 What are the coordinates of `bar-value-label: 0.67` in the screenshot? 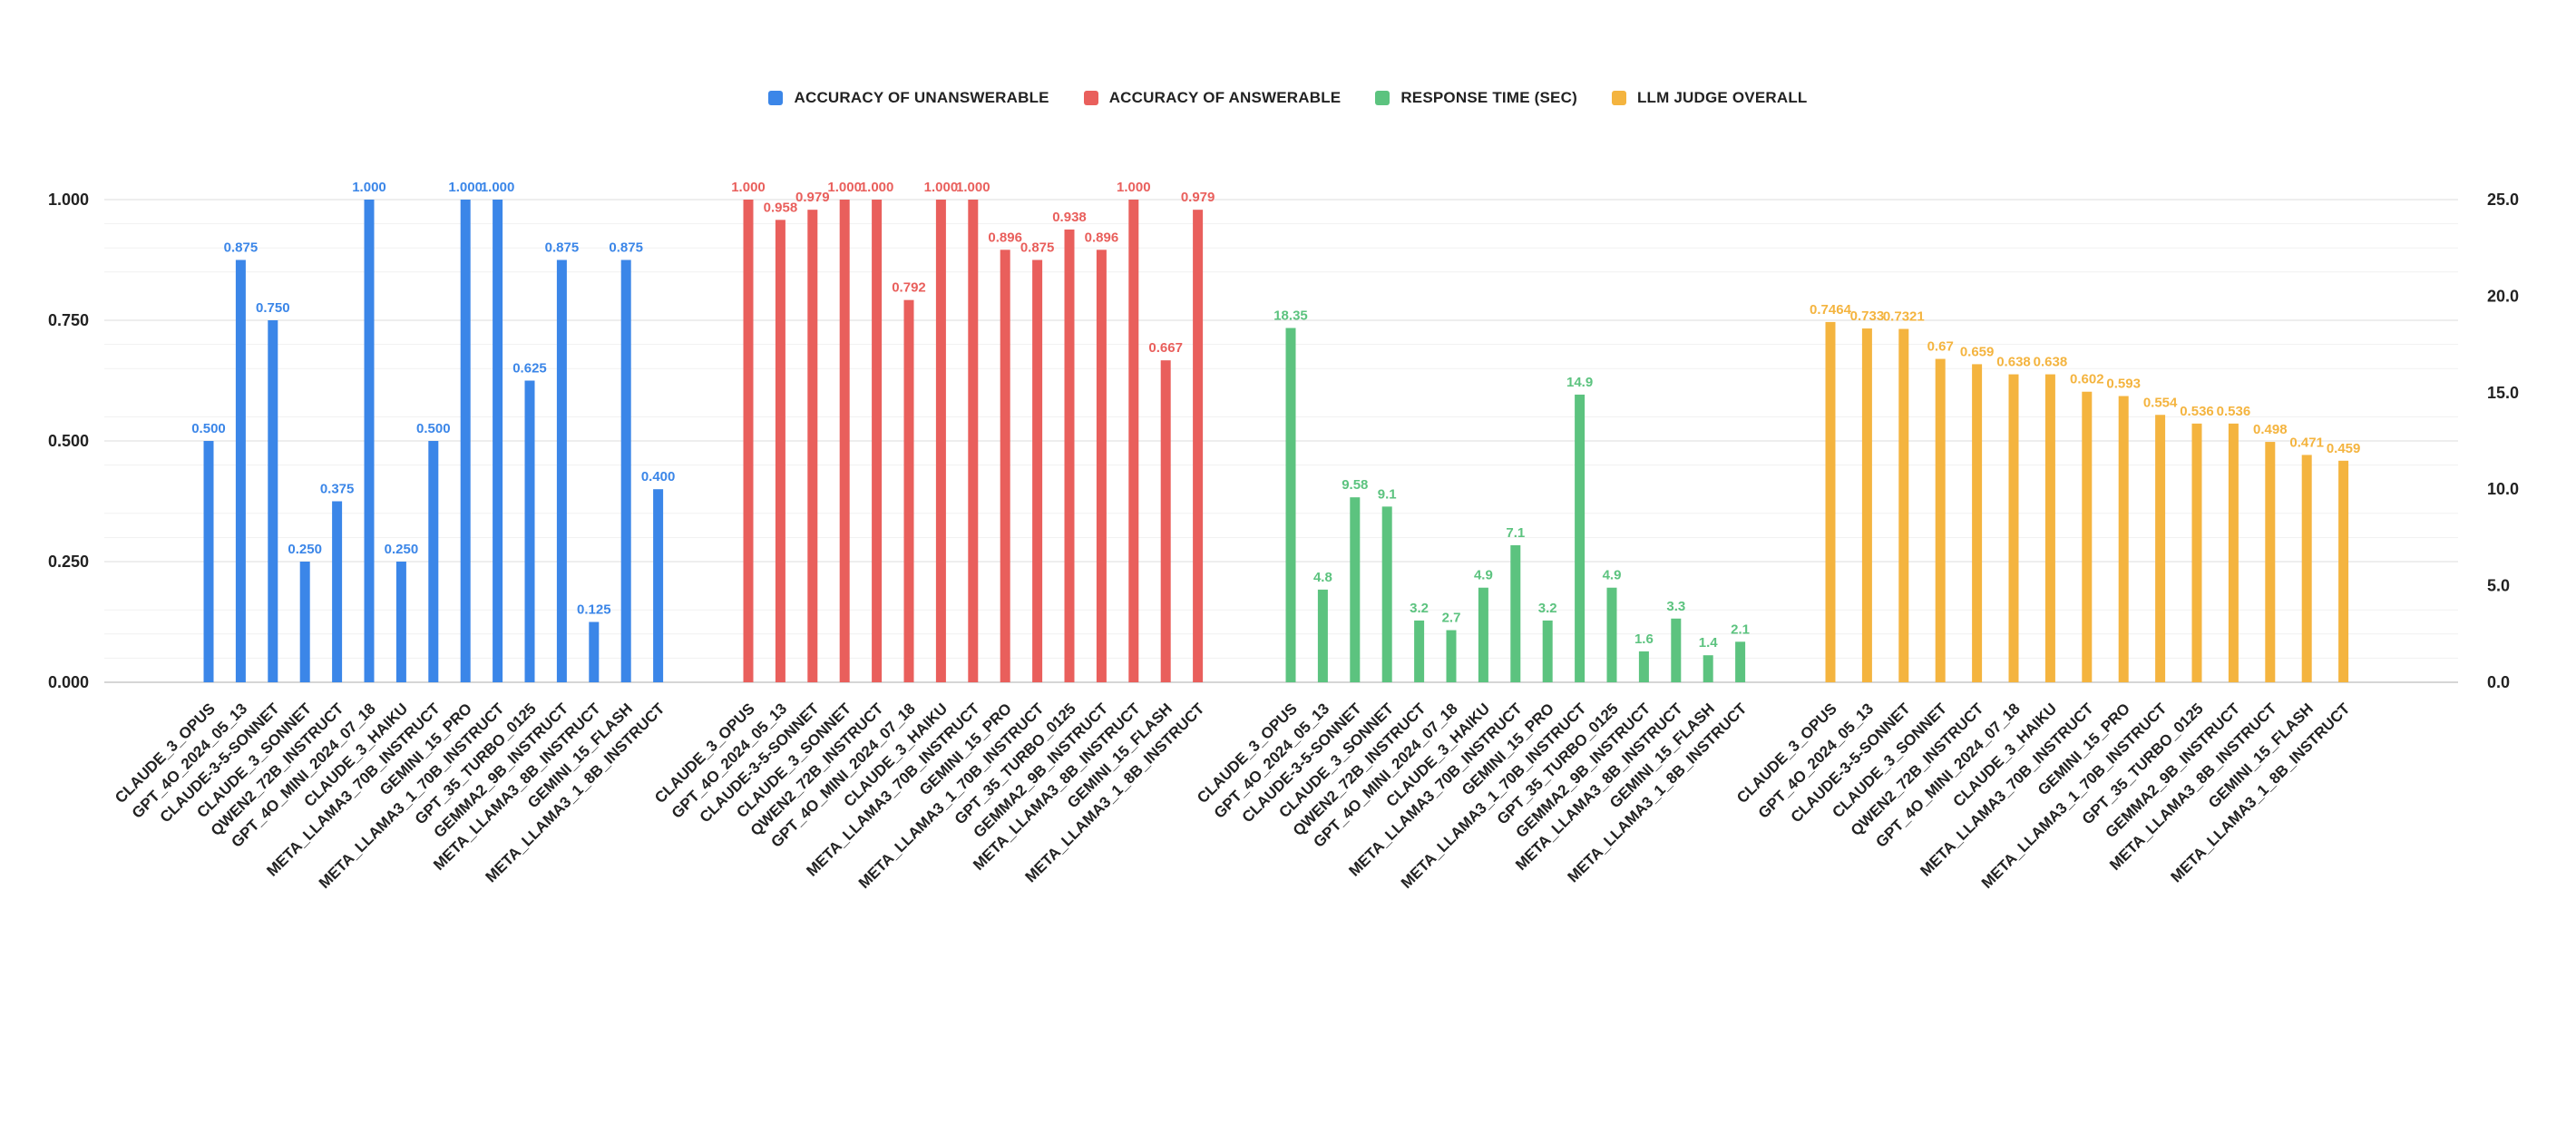 It's located at (1940, 347).